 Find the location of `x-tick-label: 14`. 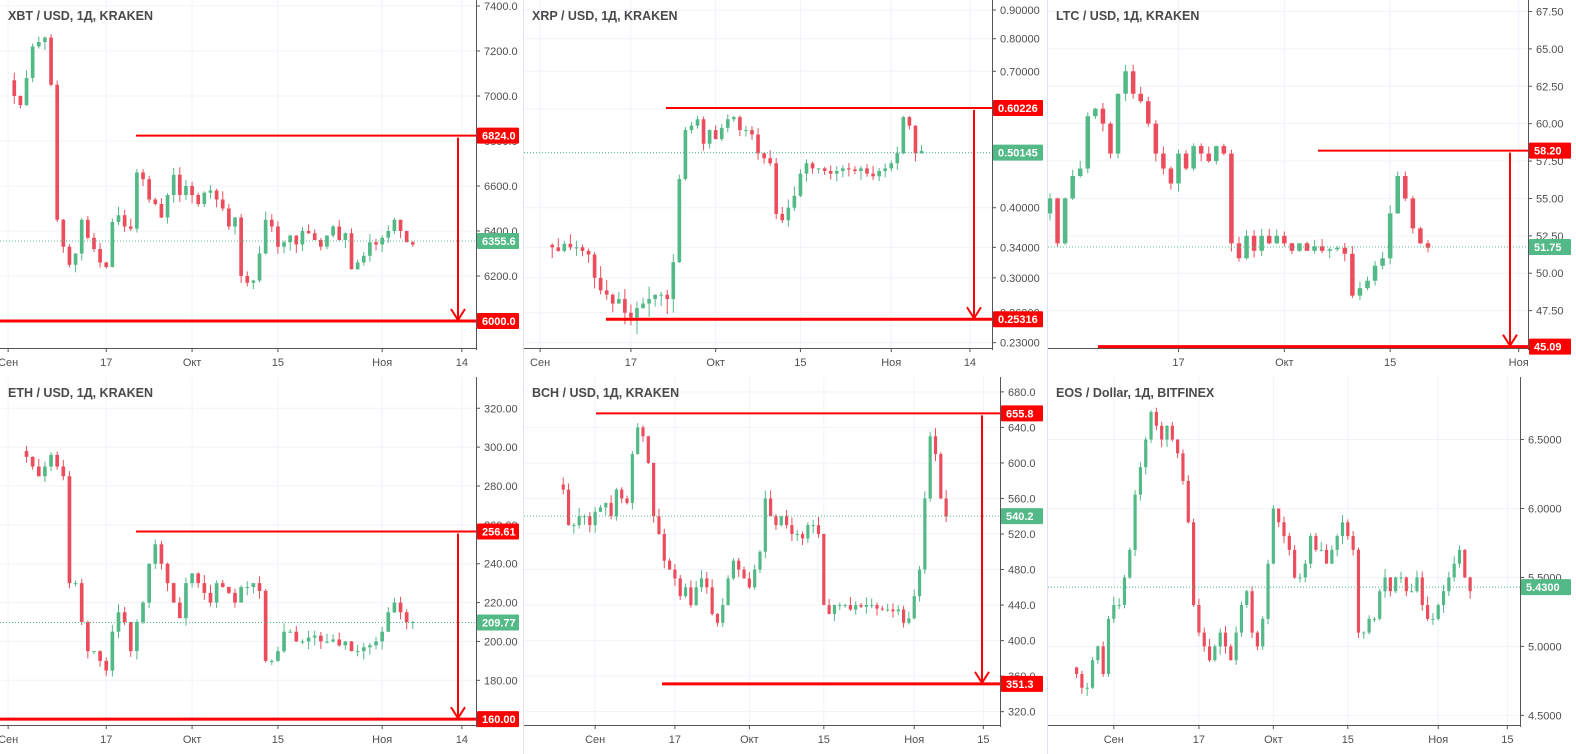

x-tick-label: 14 is located at coordinates (970, 363).